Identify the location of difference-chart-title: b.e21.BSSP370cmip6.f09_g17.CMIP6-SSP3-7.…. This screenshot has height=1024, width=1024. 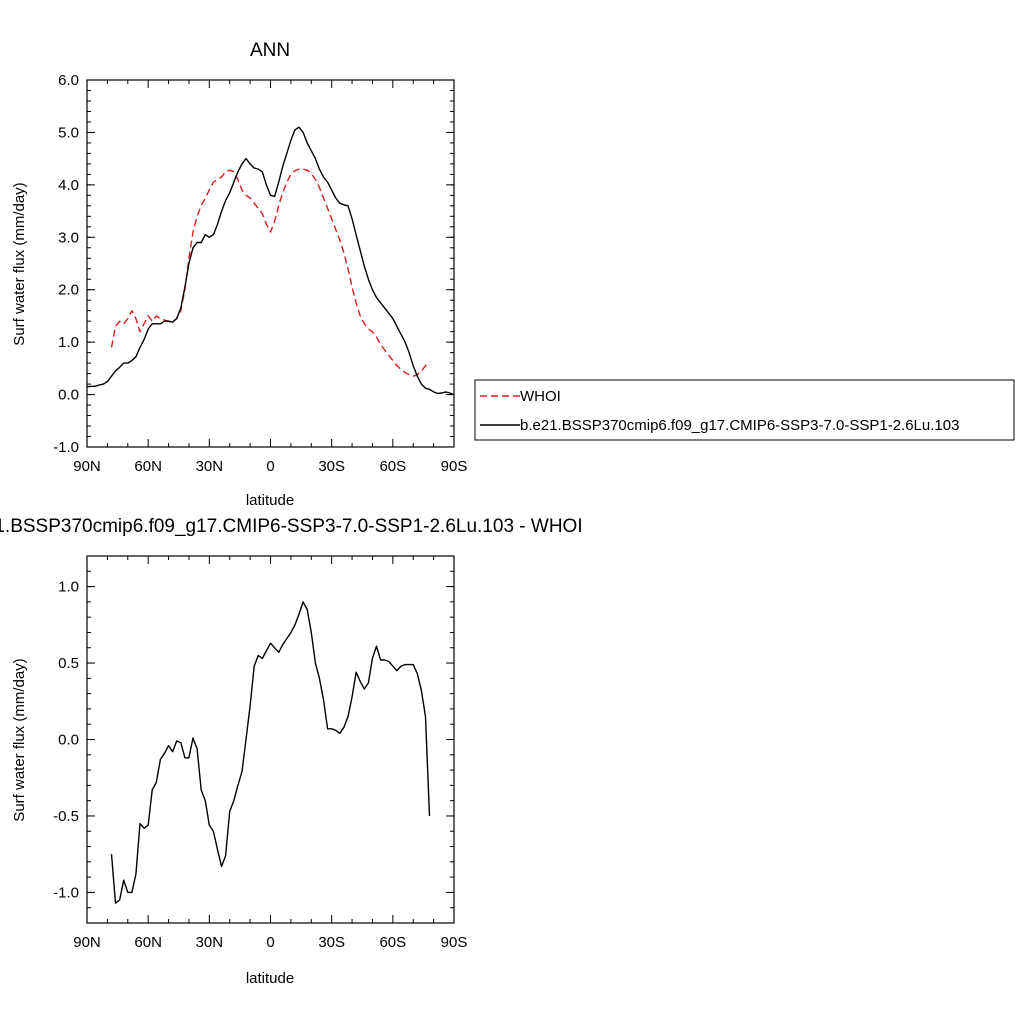
(291, 526).